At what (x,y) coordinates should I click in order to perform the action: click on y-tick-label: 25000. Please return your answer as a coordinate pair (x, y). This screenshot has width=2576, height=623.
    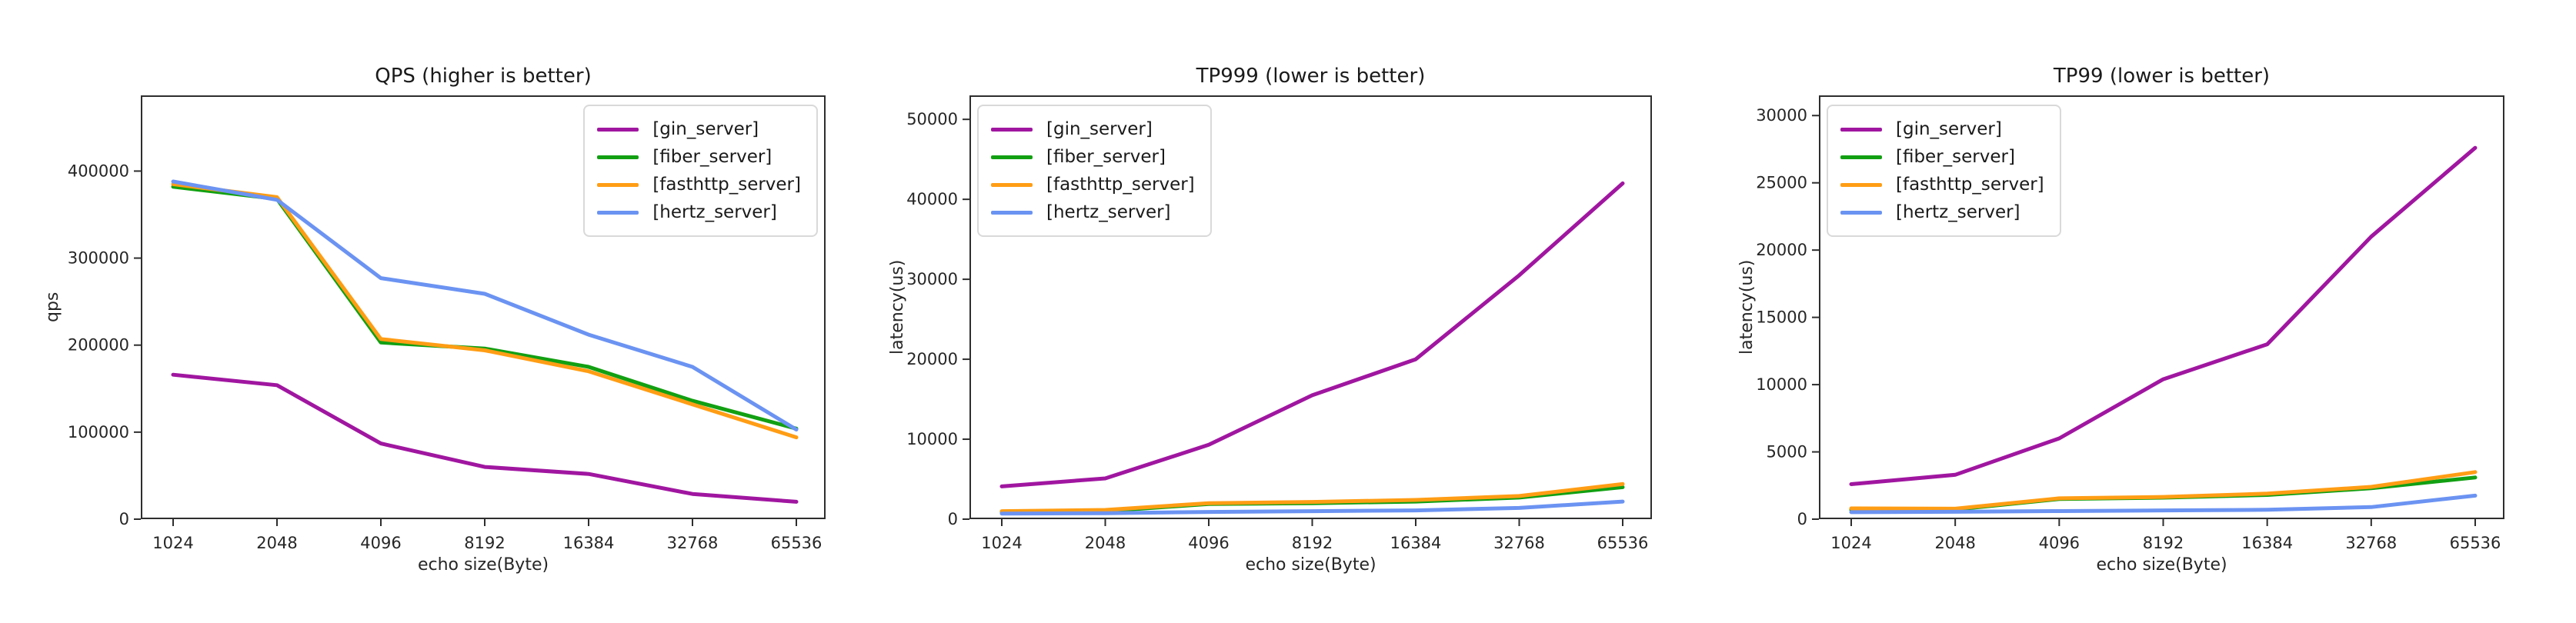
    Looking at the image, I should click on (1782, 183).